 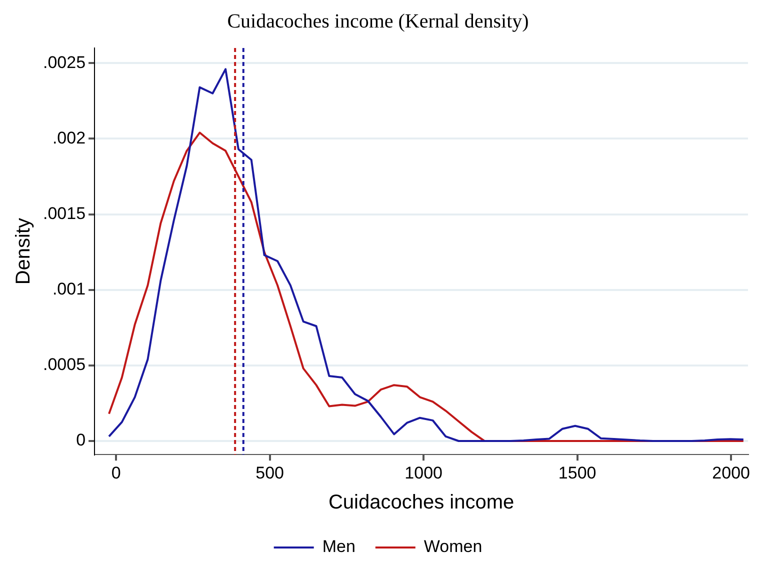 I want to click on y-axis-title: Density, so click(x=23, y=251).